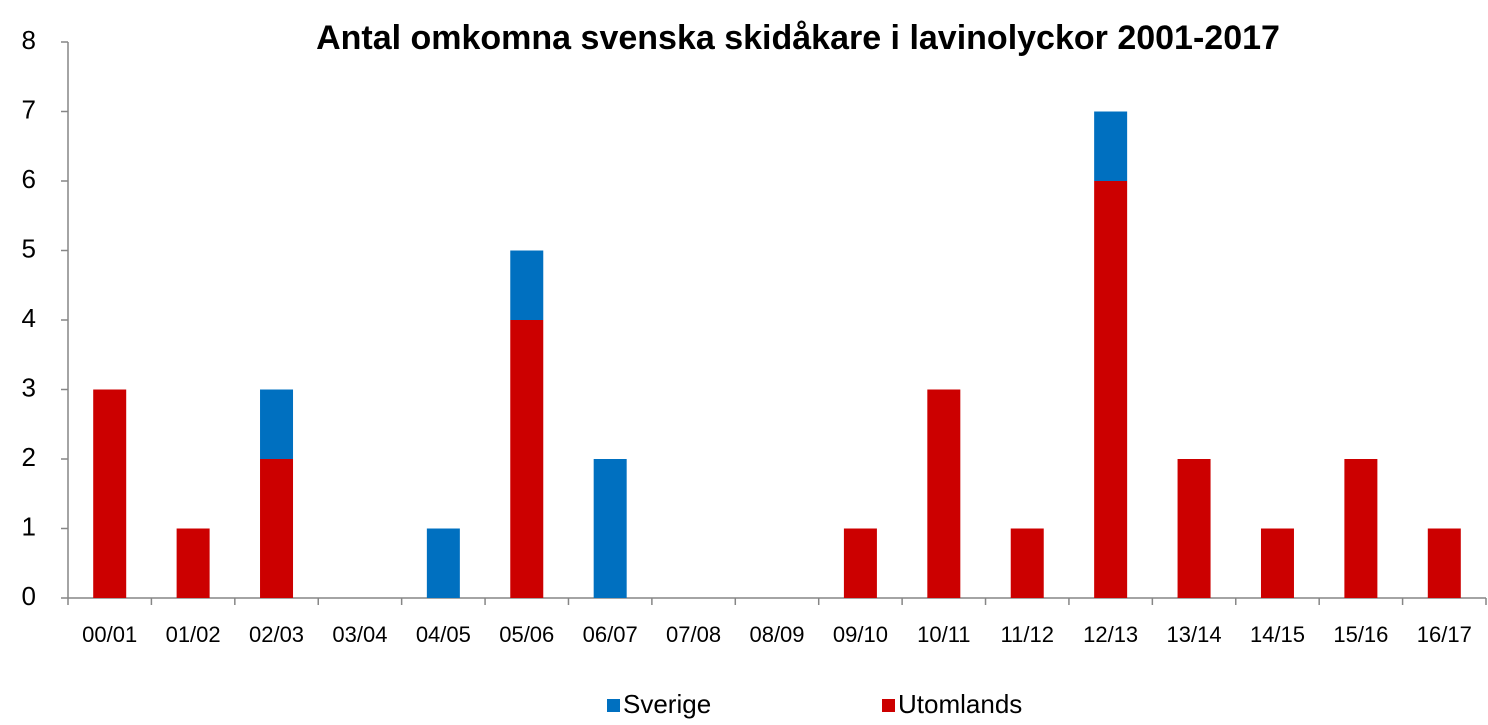 This screenshot has height=725, width=1488. Describe the element at coordinates (1194, 634) in the screenshot. I see `x-tick-label: 13/14` at that location.